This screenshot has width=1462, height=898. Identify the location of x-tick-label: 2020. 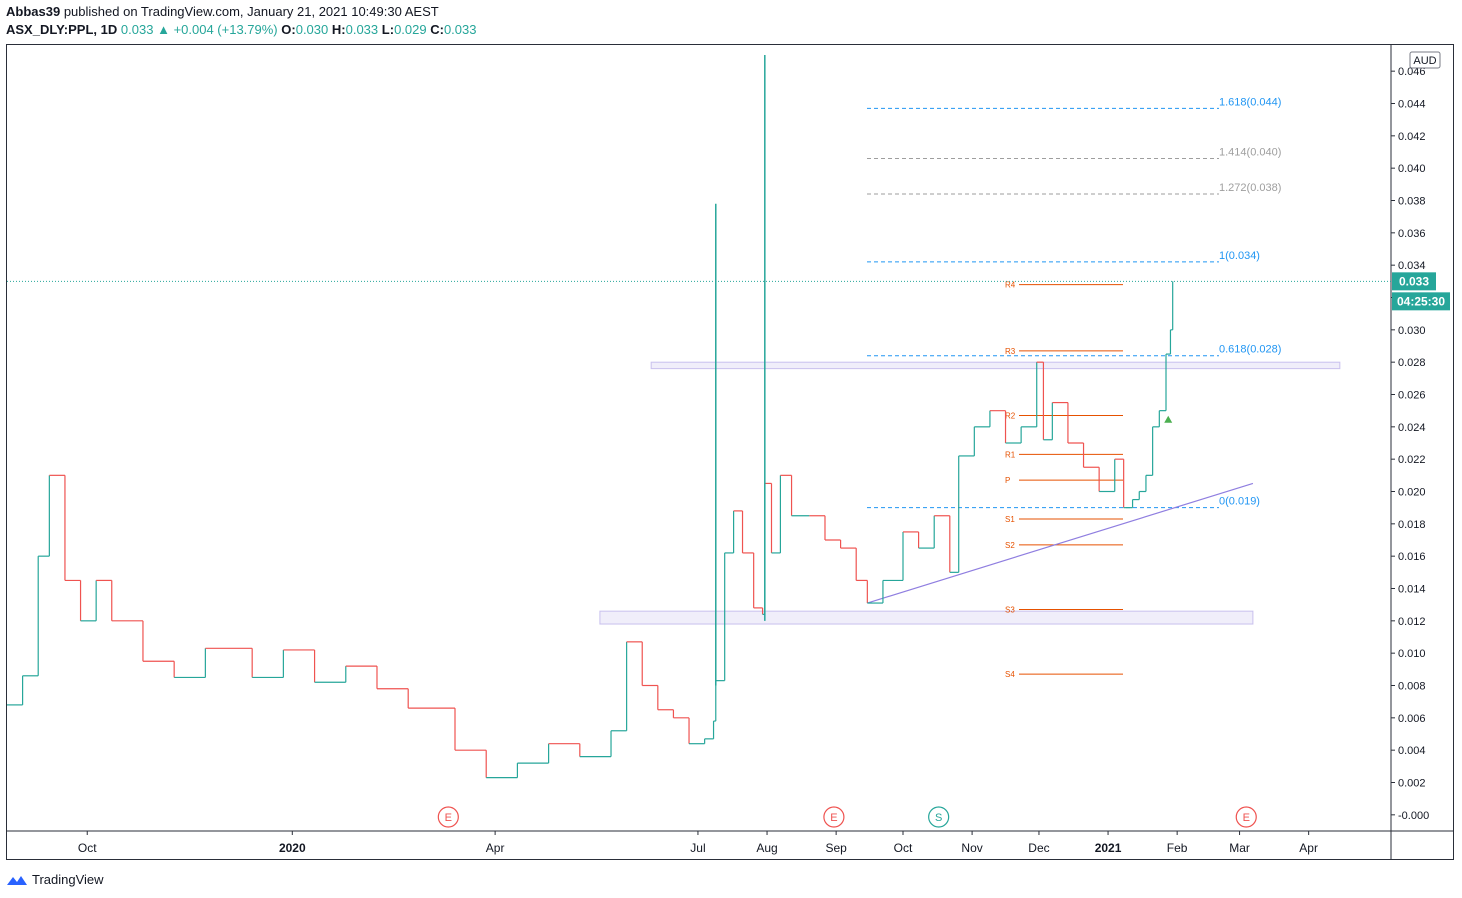
(292, 848).